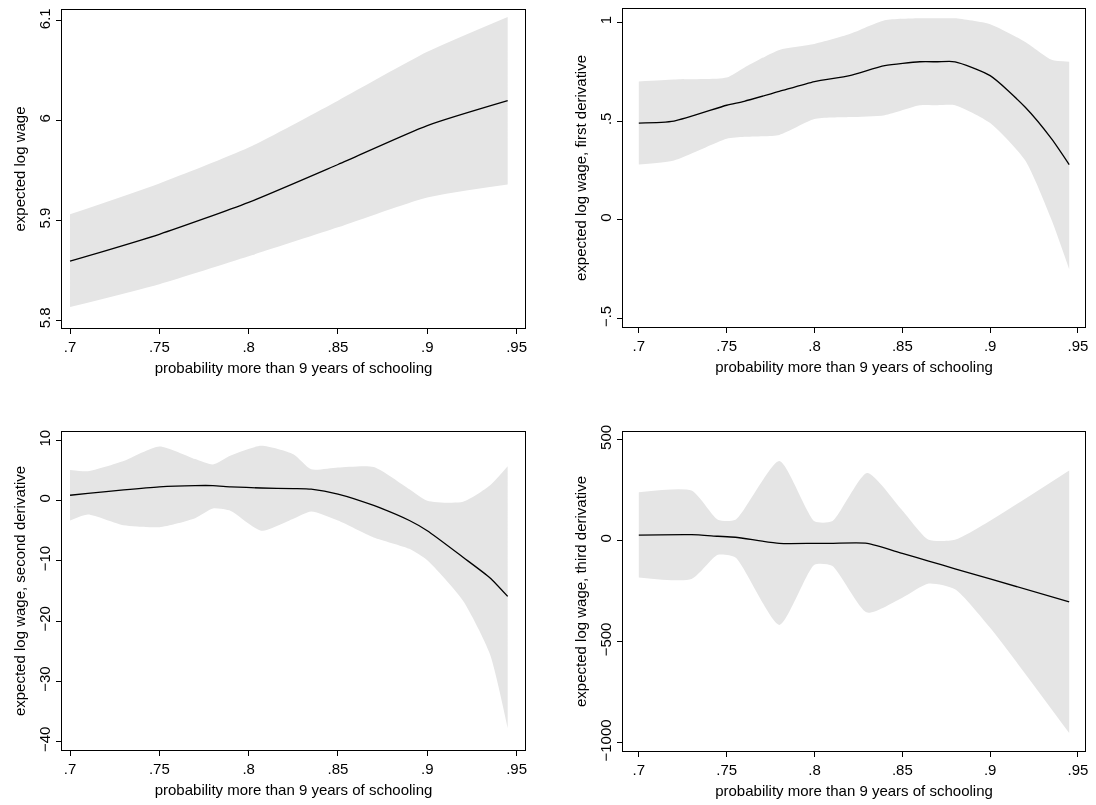 Image resolution: width=1096 pixels, height=805 pixels. What do you see at coordinates (44, 218) in the screenshot?
I see `y-tick-label: 5.9` at bounding box center [44, 218].